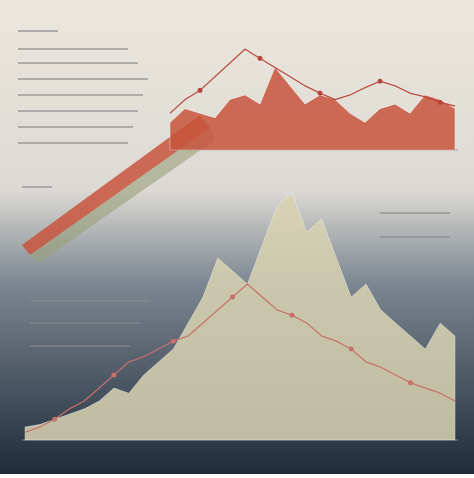 This screenshot has height=478, width=474. I want to click on line, so click(312, 81).